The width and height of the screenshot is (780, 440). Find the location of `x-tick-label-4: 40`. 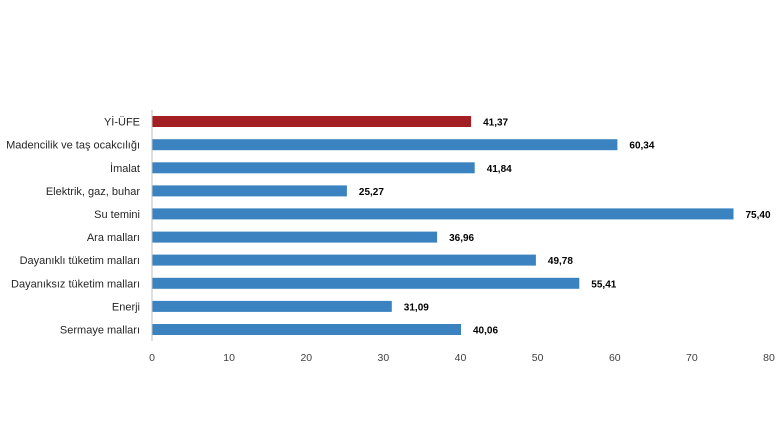

x-tick-label-4: 40 is located at coordinates (461, 358).